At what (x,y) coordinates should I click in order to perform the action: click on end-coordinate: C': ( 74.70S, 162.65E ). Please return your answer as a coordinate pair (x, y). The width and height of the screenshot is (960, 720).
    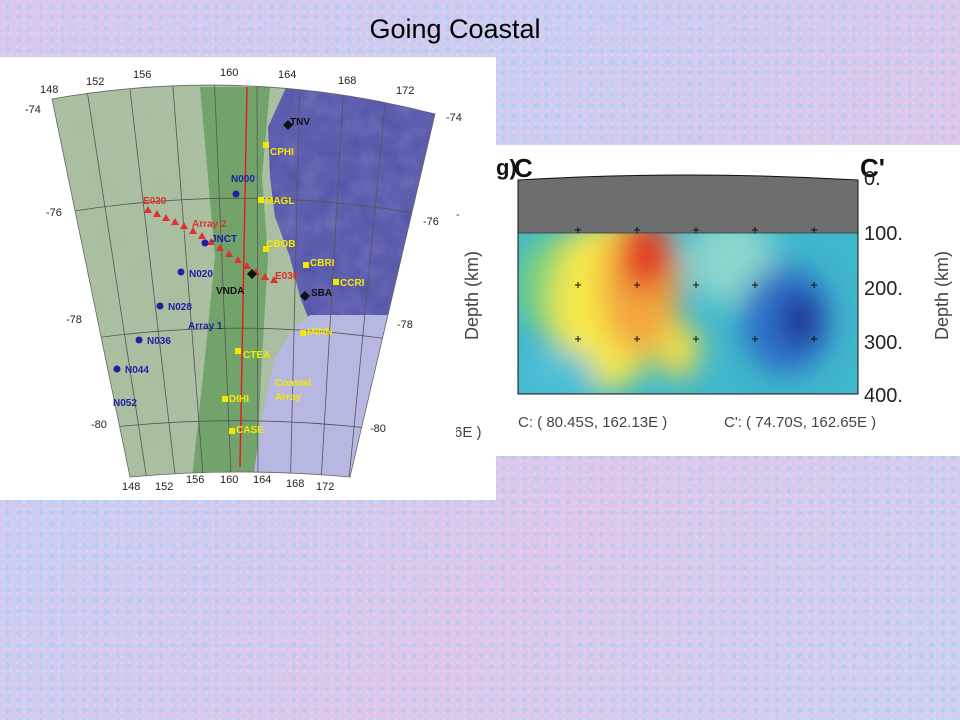
    Looking at the image, I should click on (800, 422).